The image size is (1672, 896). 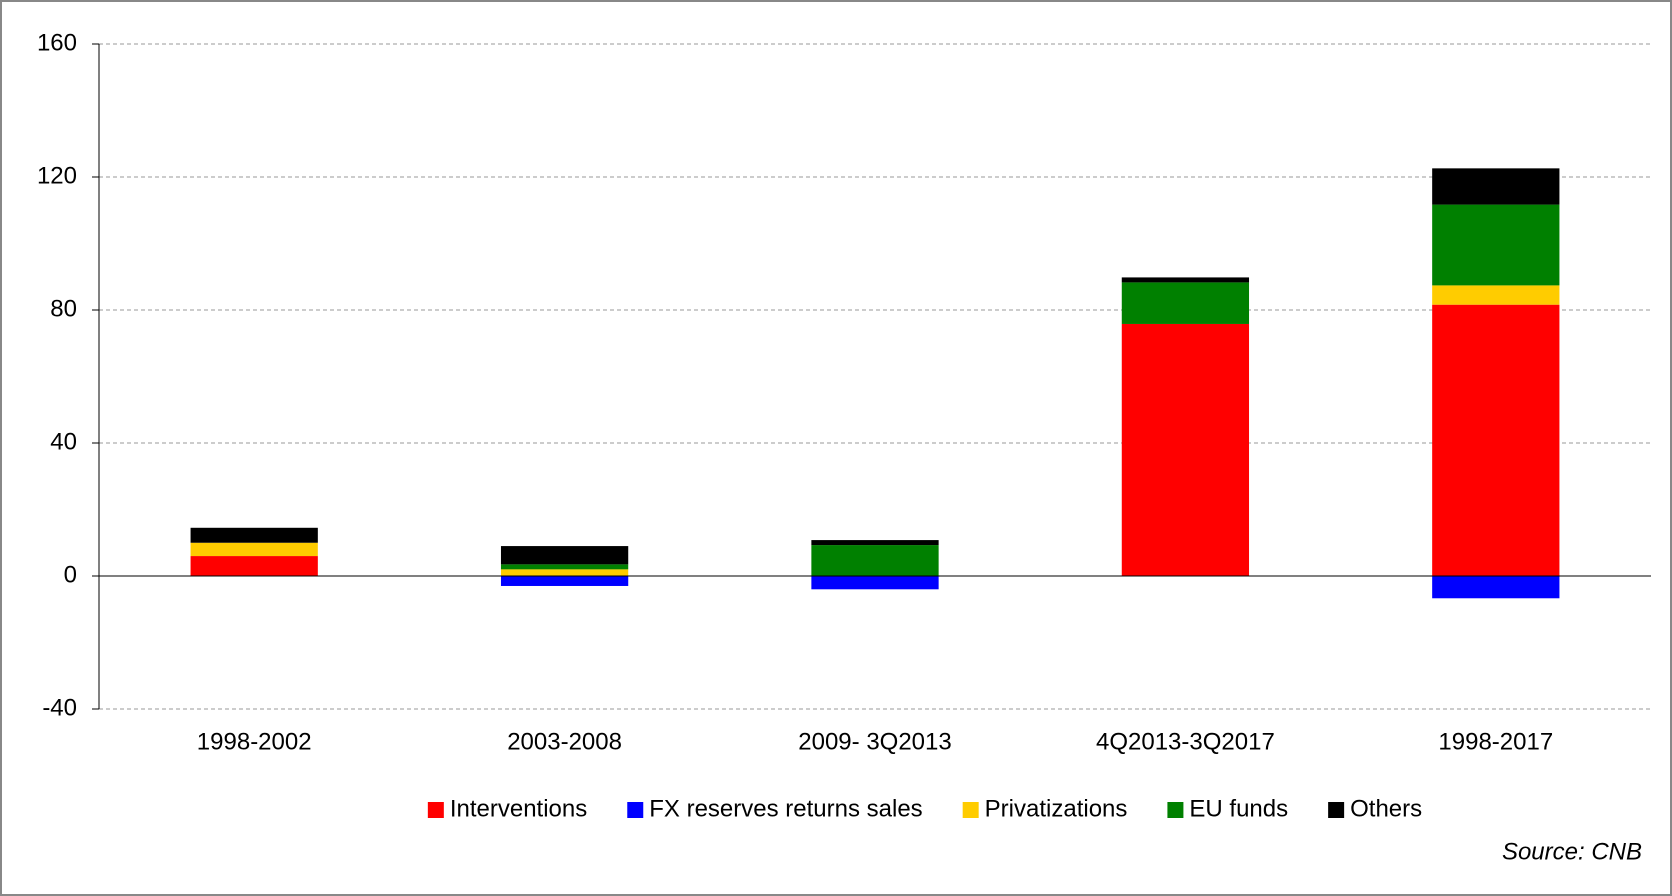 What do you see at coordinates (57, 42) in the screenshot?
I see `y-tick-label: 160` at bounding box center [57, 42].